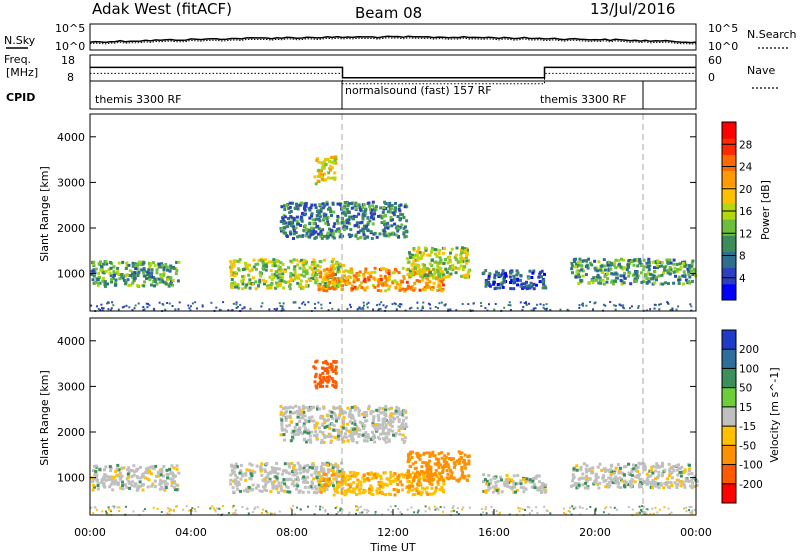 This screenshot has width=800, height=554. I want to click on colorbar-swatch, so click(729, 276).